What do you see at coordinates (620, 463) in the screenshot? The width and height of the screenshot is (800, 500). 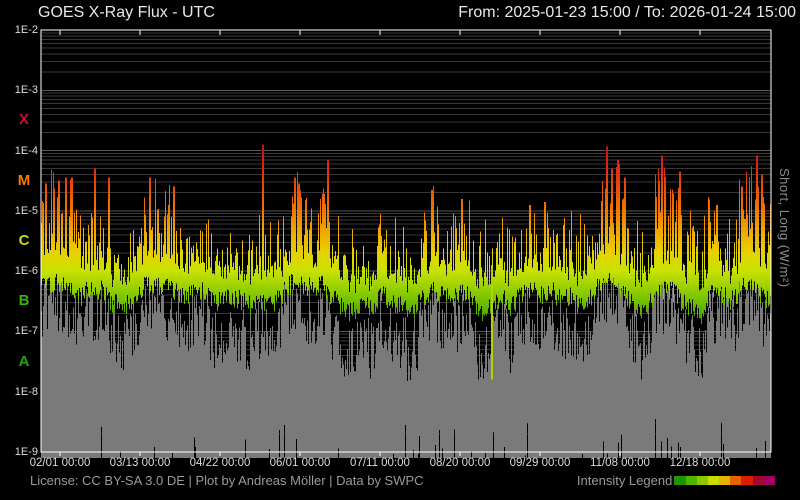 I see `x-tick-label: 11/08 00:00` at bounding box center [620, 463].